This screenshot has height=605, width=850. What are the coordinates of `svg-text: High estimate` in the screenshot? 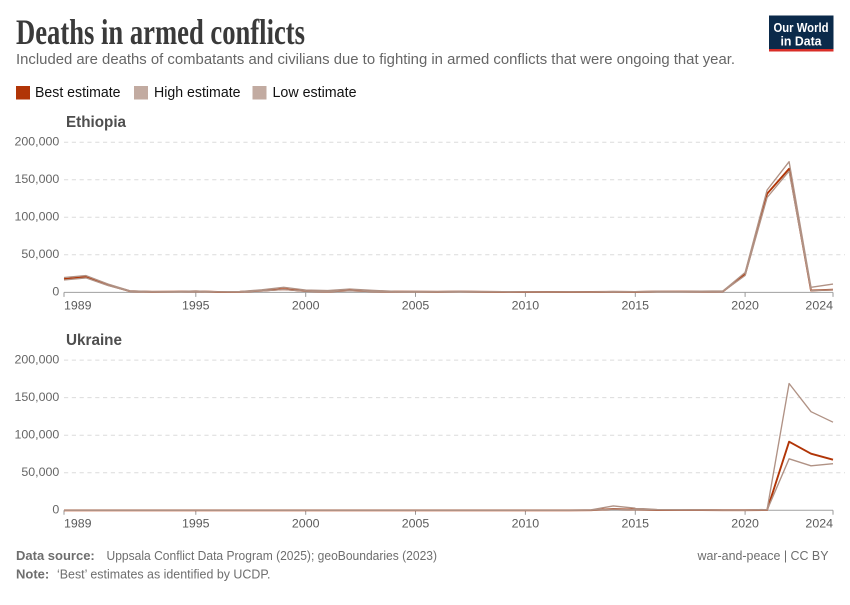 It's located at (197, 92).